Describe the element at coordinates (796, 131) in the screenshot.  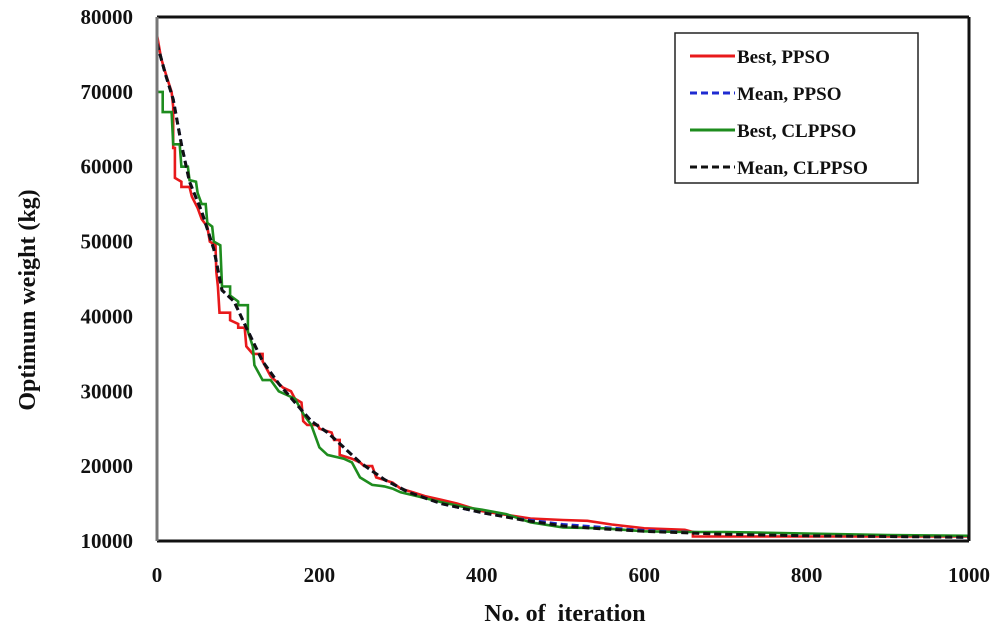
I see `legend-label: Best, CLPPSO` at that location.